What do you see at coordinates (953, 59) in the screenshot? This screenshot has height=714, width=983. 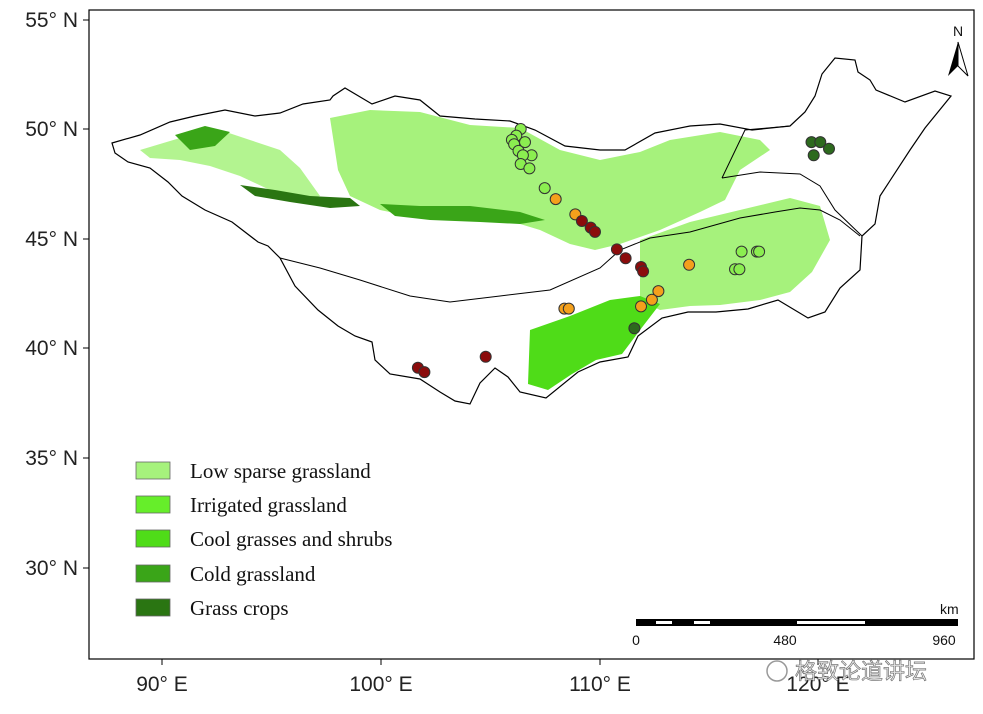 I see `north-arrow-icon` at bounding box center [953, 59].